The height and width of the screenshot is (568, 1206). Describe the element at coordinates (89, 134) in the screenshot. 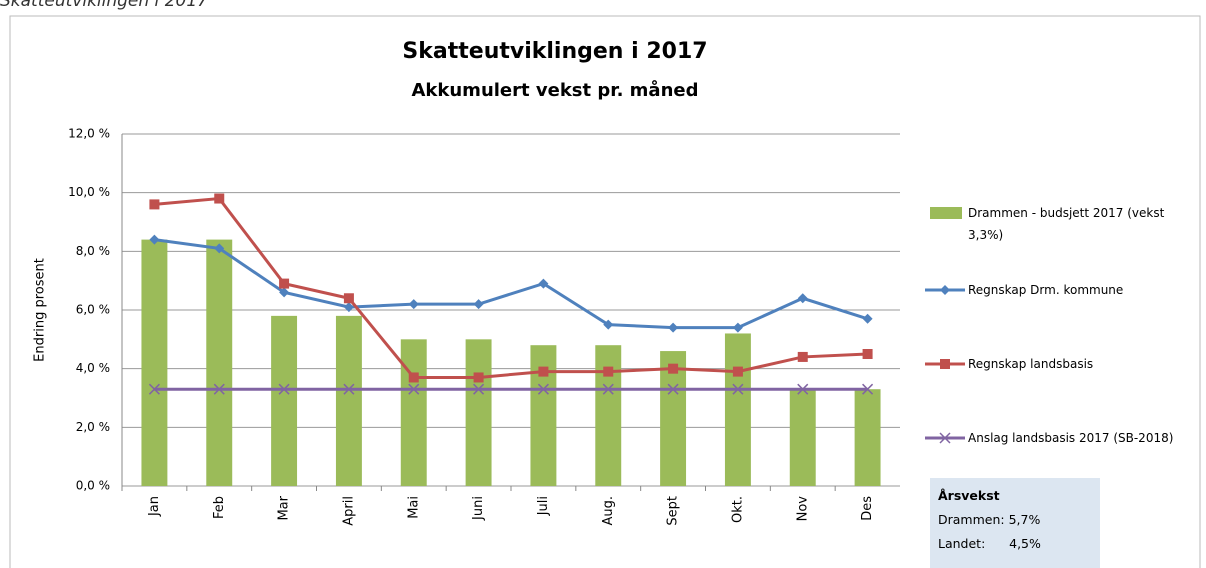

I see `y-tick-label: 12,0 %` at that location.